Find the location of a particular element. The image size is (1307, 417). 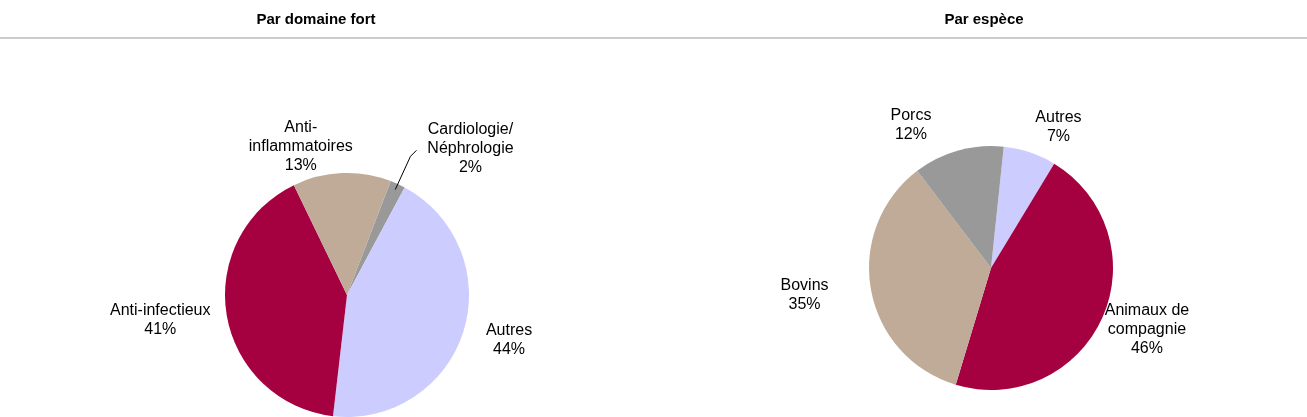

data-label: 12% is located at coordinates (910, 134).